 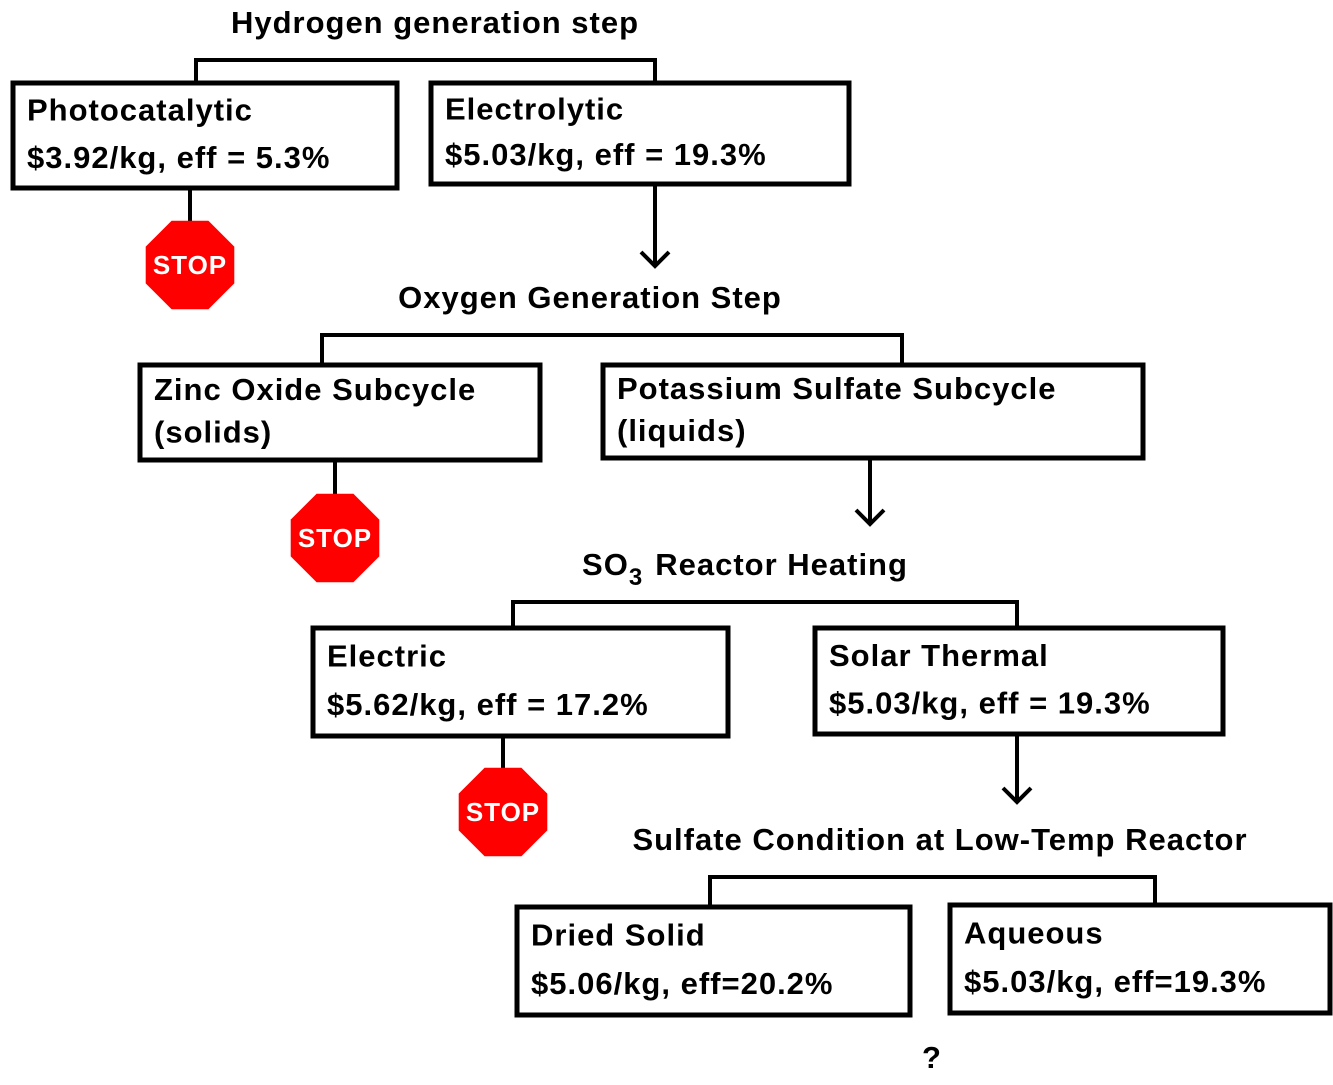 What do you see at coordinates (781, 564) in the screenshot?
I see `title-part: Reactor Heating` at bounding box center [781, 564].